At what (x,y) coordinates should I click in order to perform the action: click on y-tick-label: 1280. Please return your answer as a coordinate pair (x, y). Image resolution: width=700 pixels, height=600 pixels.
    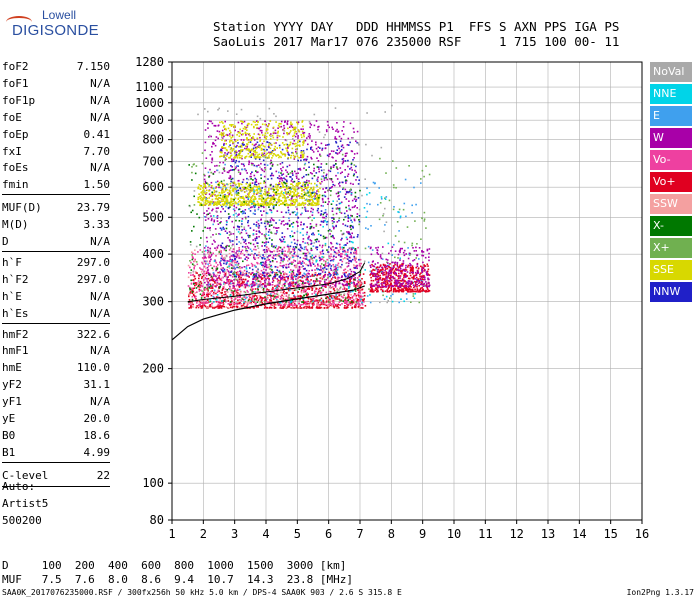
    Looking at the image, I should click on (149, 62).